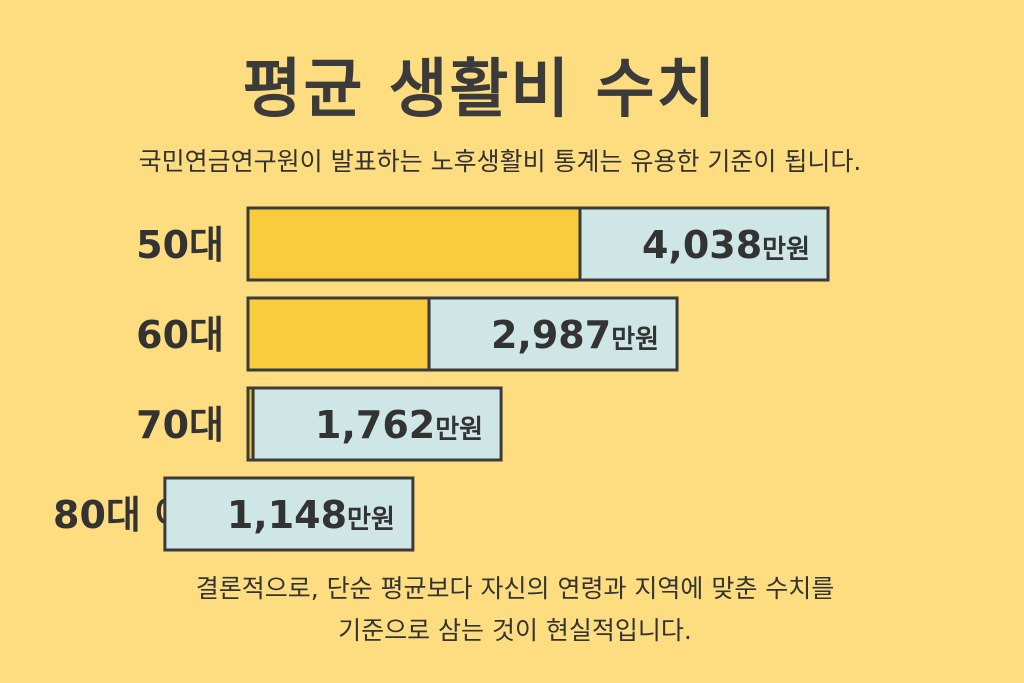  I want to click on bar-value-label: 1,148만원, so click(311, 515).